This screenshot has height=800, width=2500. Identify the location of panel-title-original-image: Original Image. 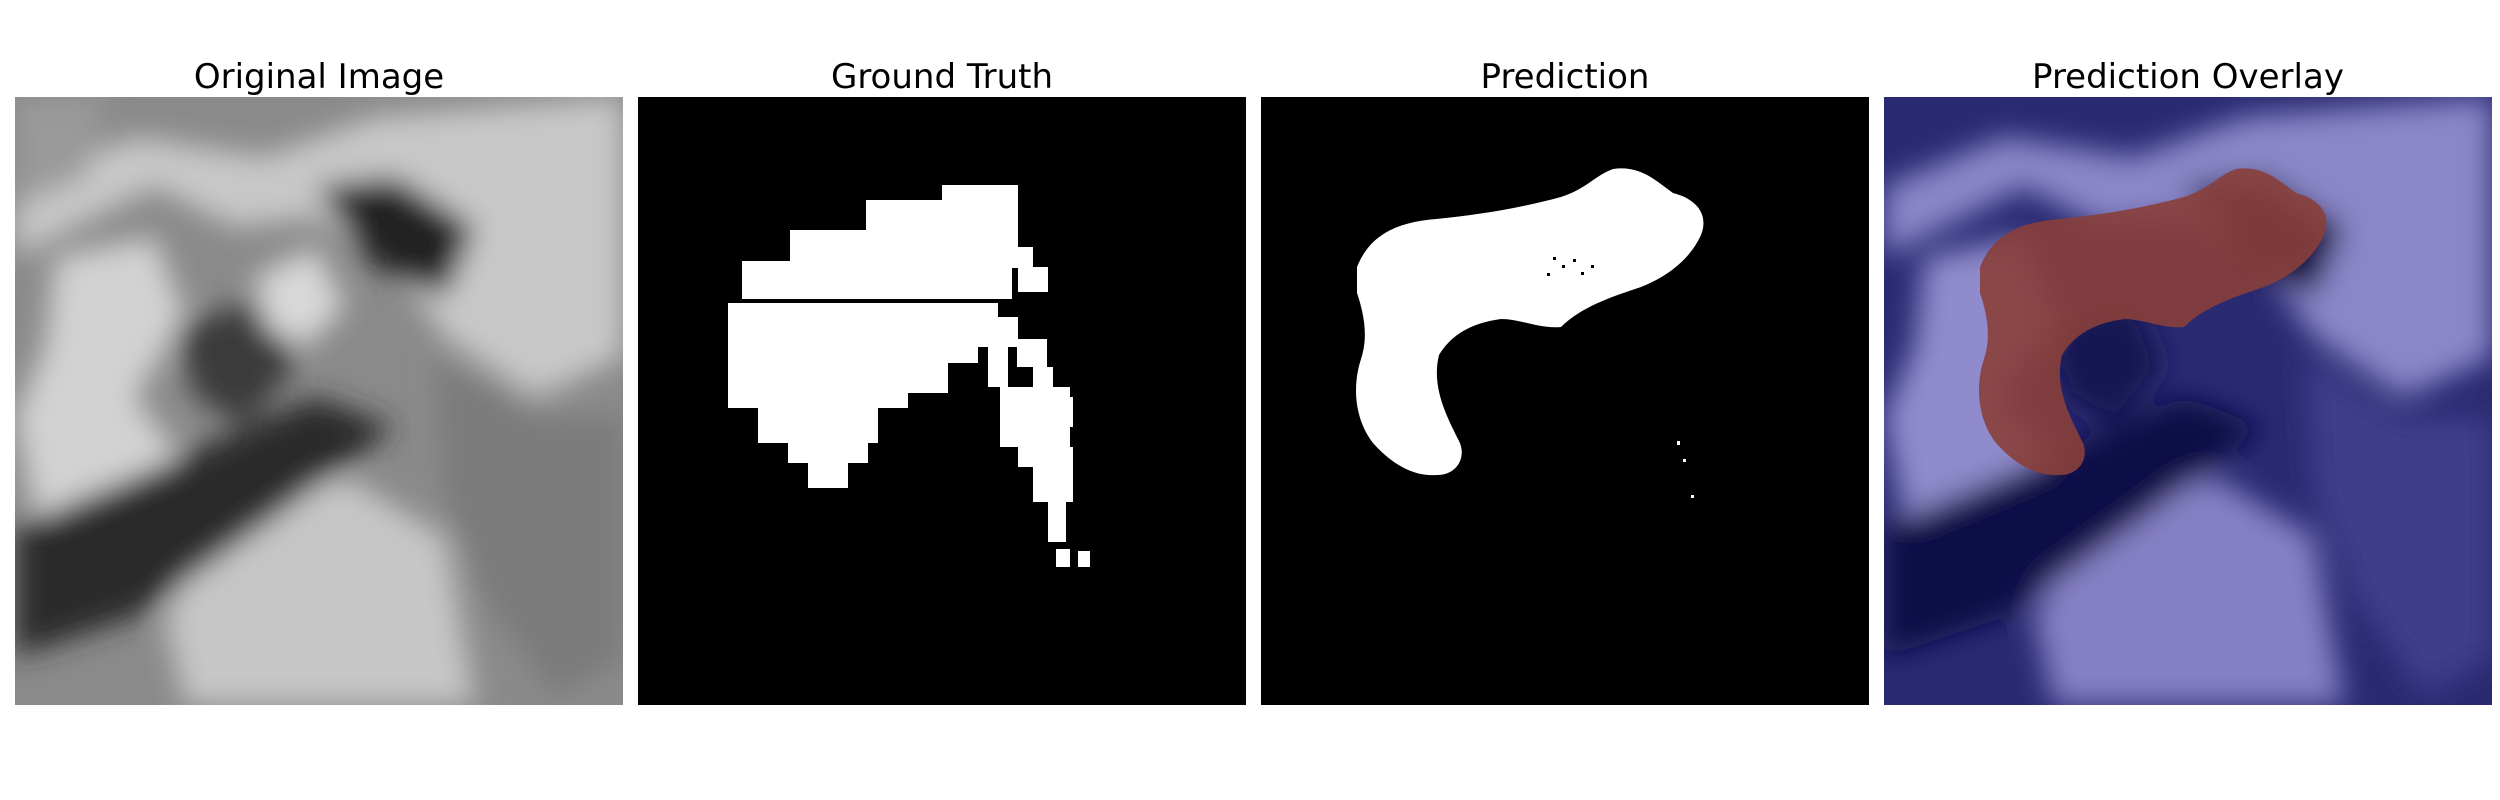
(319, 77).